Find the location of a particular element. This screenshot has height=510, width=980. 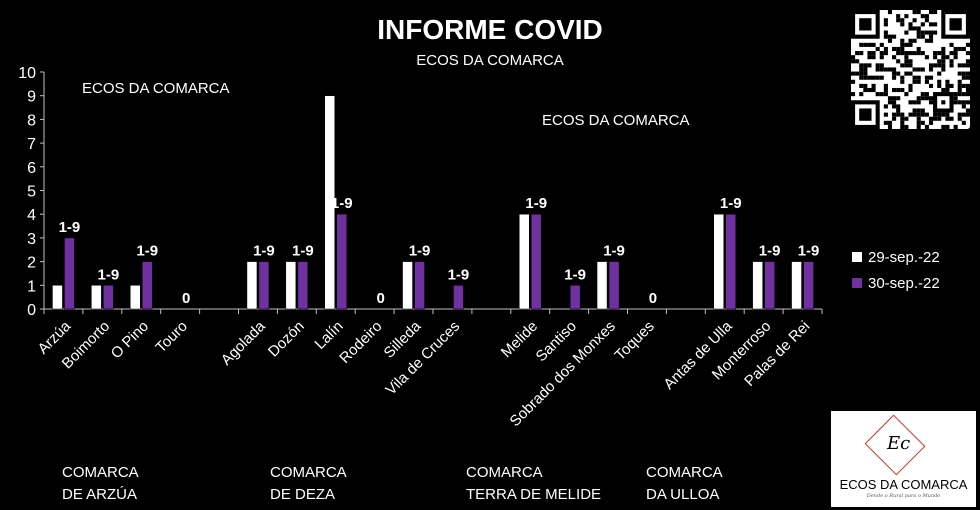

y-tick-label: 6 is located at coordinates (31, 168).